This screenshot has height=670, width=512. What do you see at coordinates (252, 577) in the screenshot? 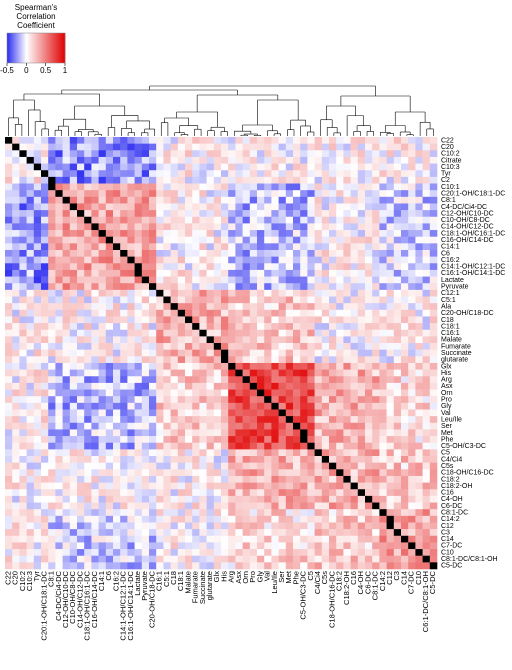
I see `column-label: Pro` at bounding box center [252, 577].